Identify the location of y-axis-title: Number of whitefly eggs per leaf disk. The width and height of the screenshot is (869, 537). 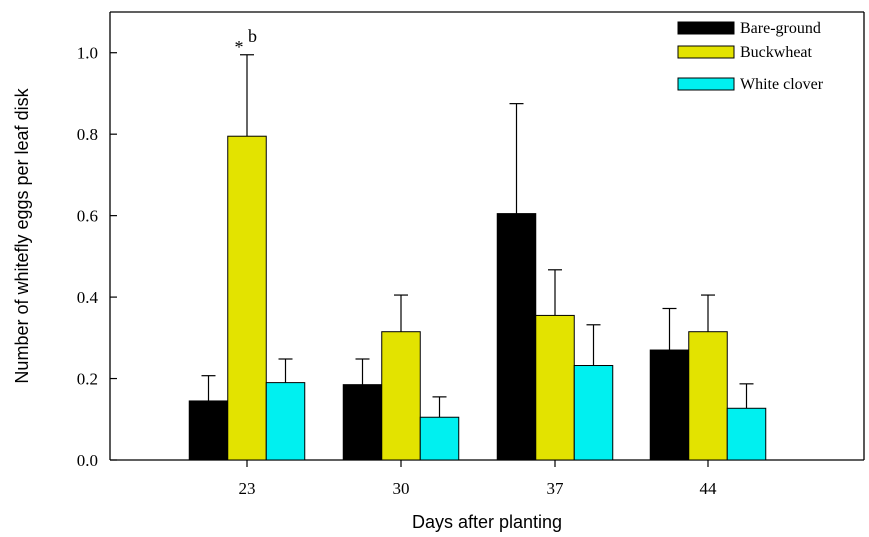
(22, 235).